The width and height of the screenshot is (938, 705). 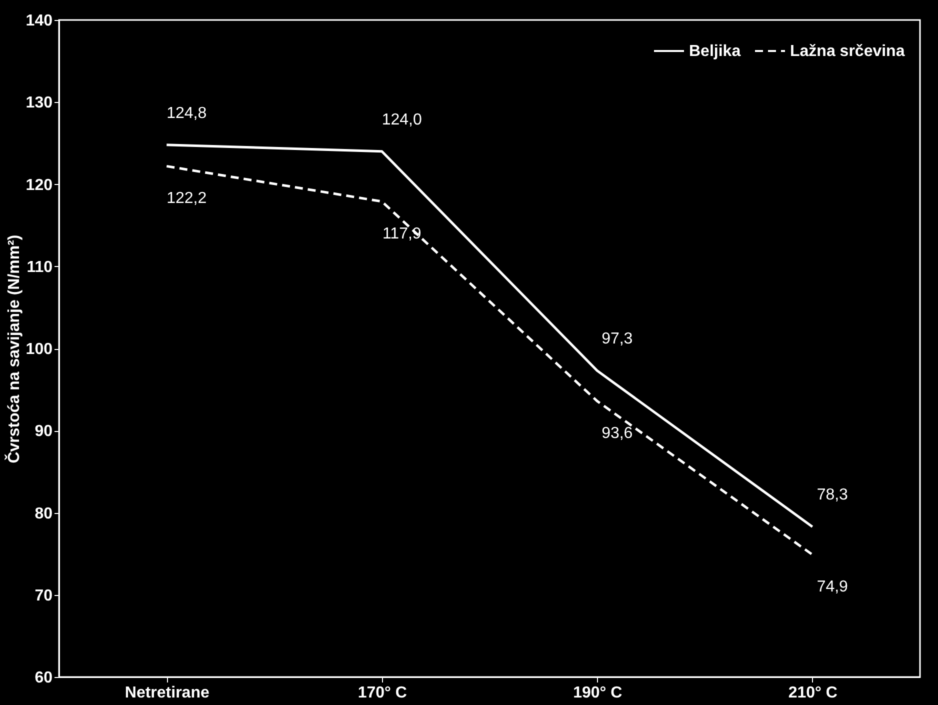 I want to click on y-tick-label: 70, so click(x=43, y=595).